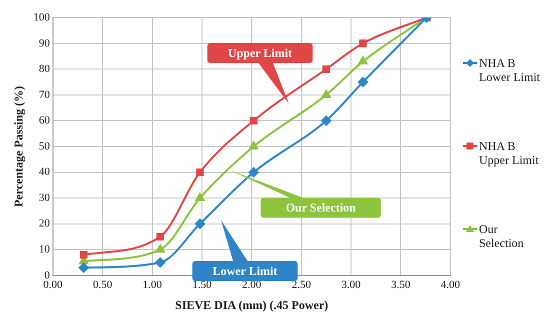  What do you see at coordinates (351, 284) in the screenshot?
I see `x-tick-label: 3.00` at bounding box center [351, 284].